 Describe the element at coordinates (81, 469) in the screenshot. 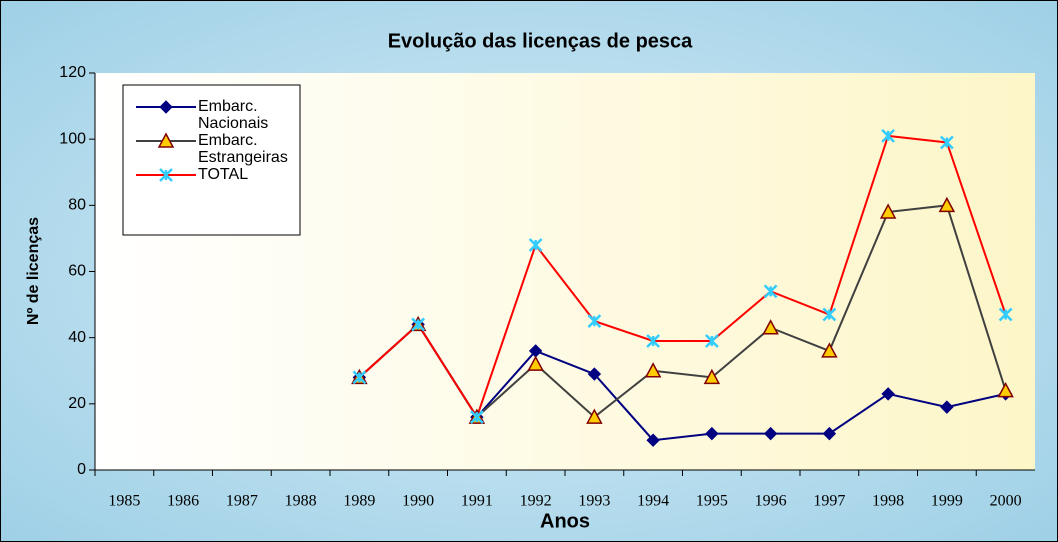

I see `y-tick-label: 0` at that location.